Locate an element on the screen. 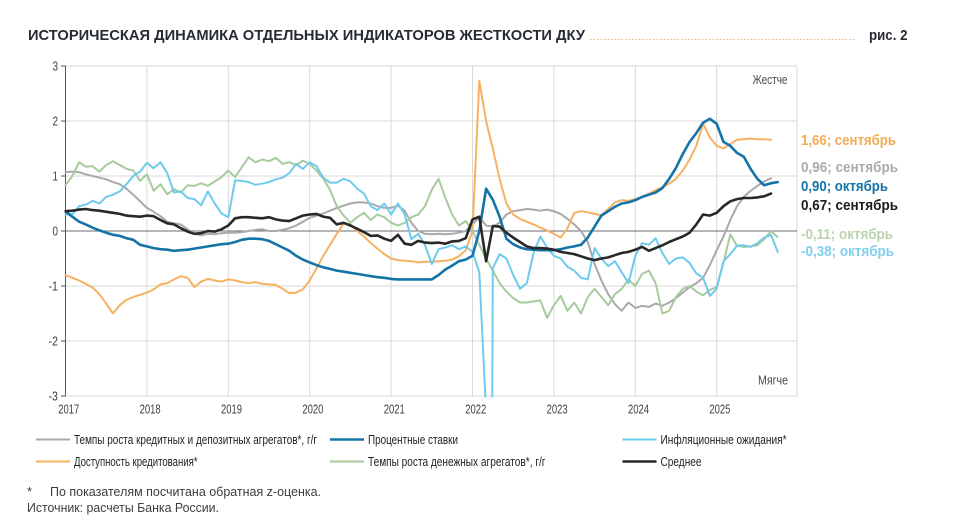  svg-text: 2018 is located at coordinates (150, 409).